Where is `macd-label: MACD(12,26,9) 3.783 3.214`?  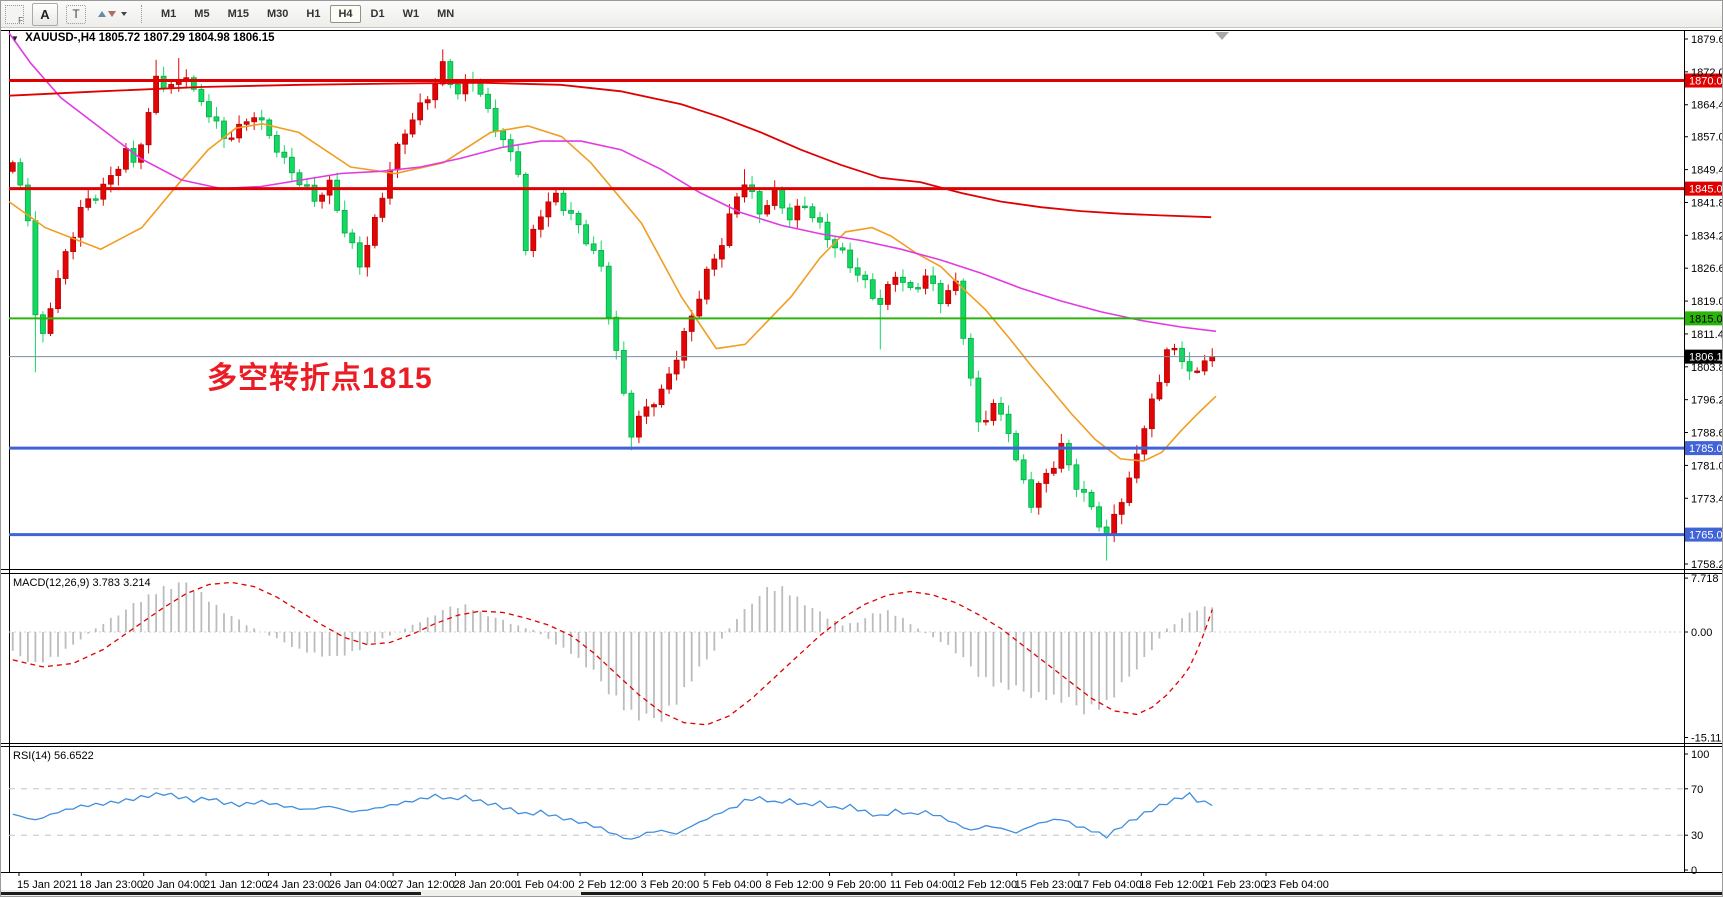
macd-label: MACD(12,26,9) 3.783 3.214 is located at coordinates (82, 583).